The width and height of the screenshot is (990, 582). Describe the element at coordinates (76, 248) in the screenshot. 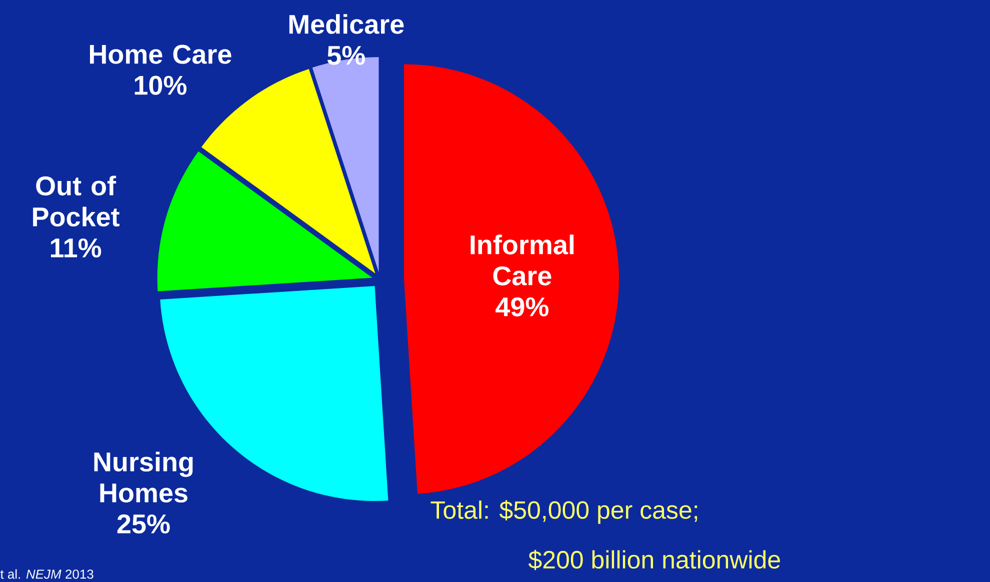

I see `data-label: 11%` at that location.